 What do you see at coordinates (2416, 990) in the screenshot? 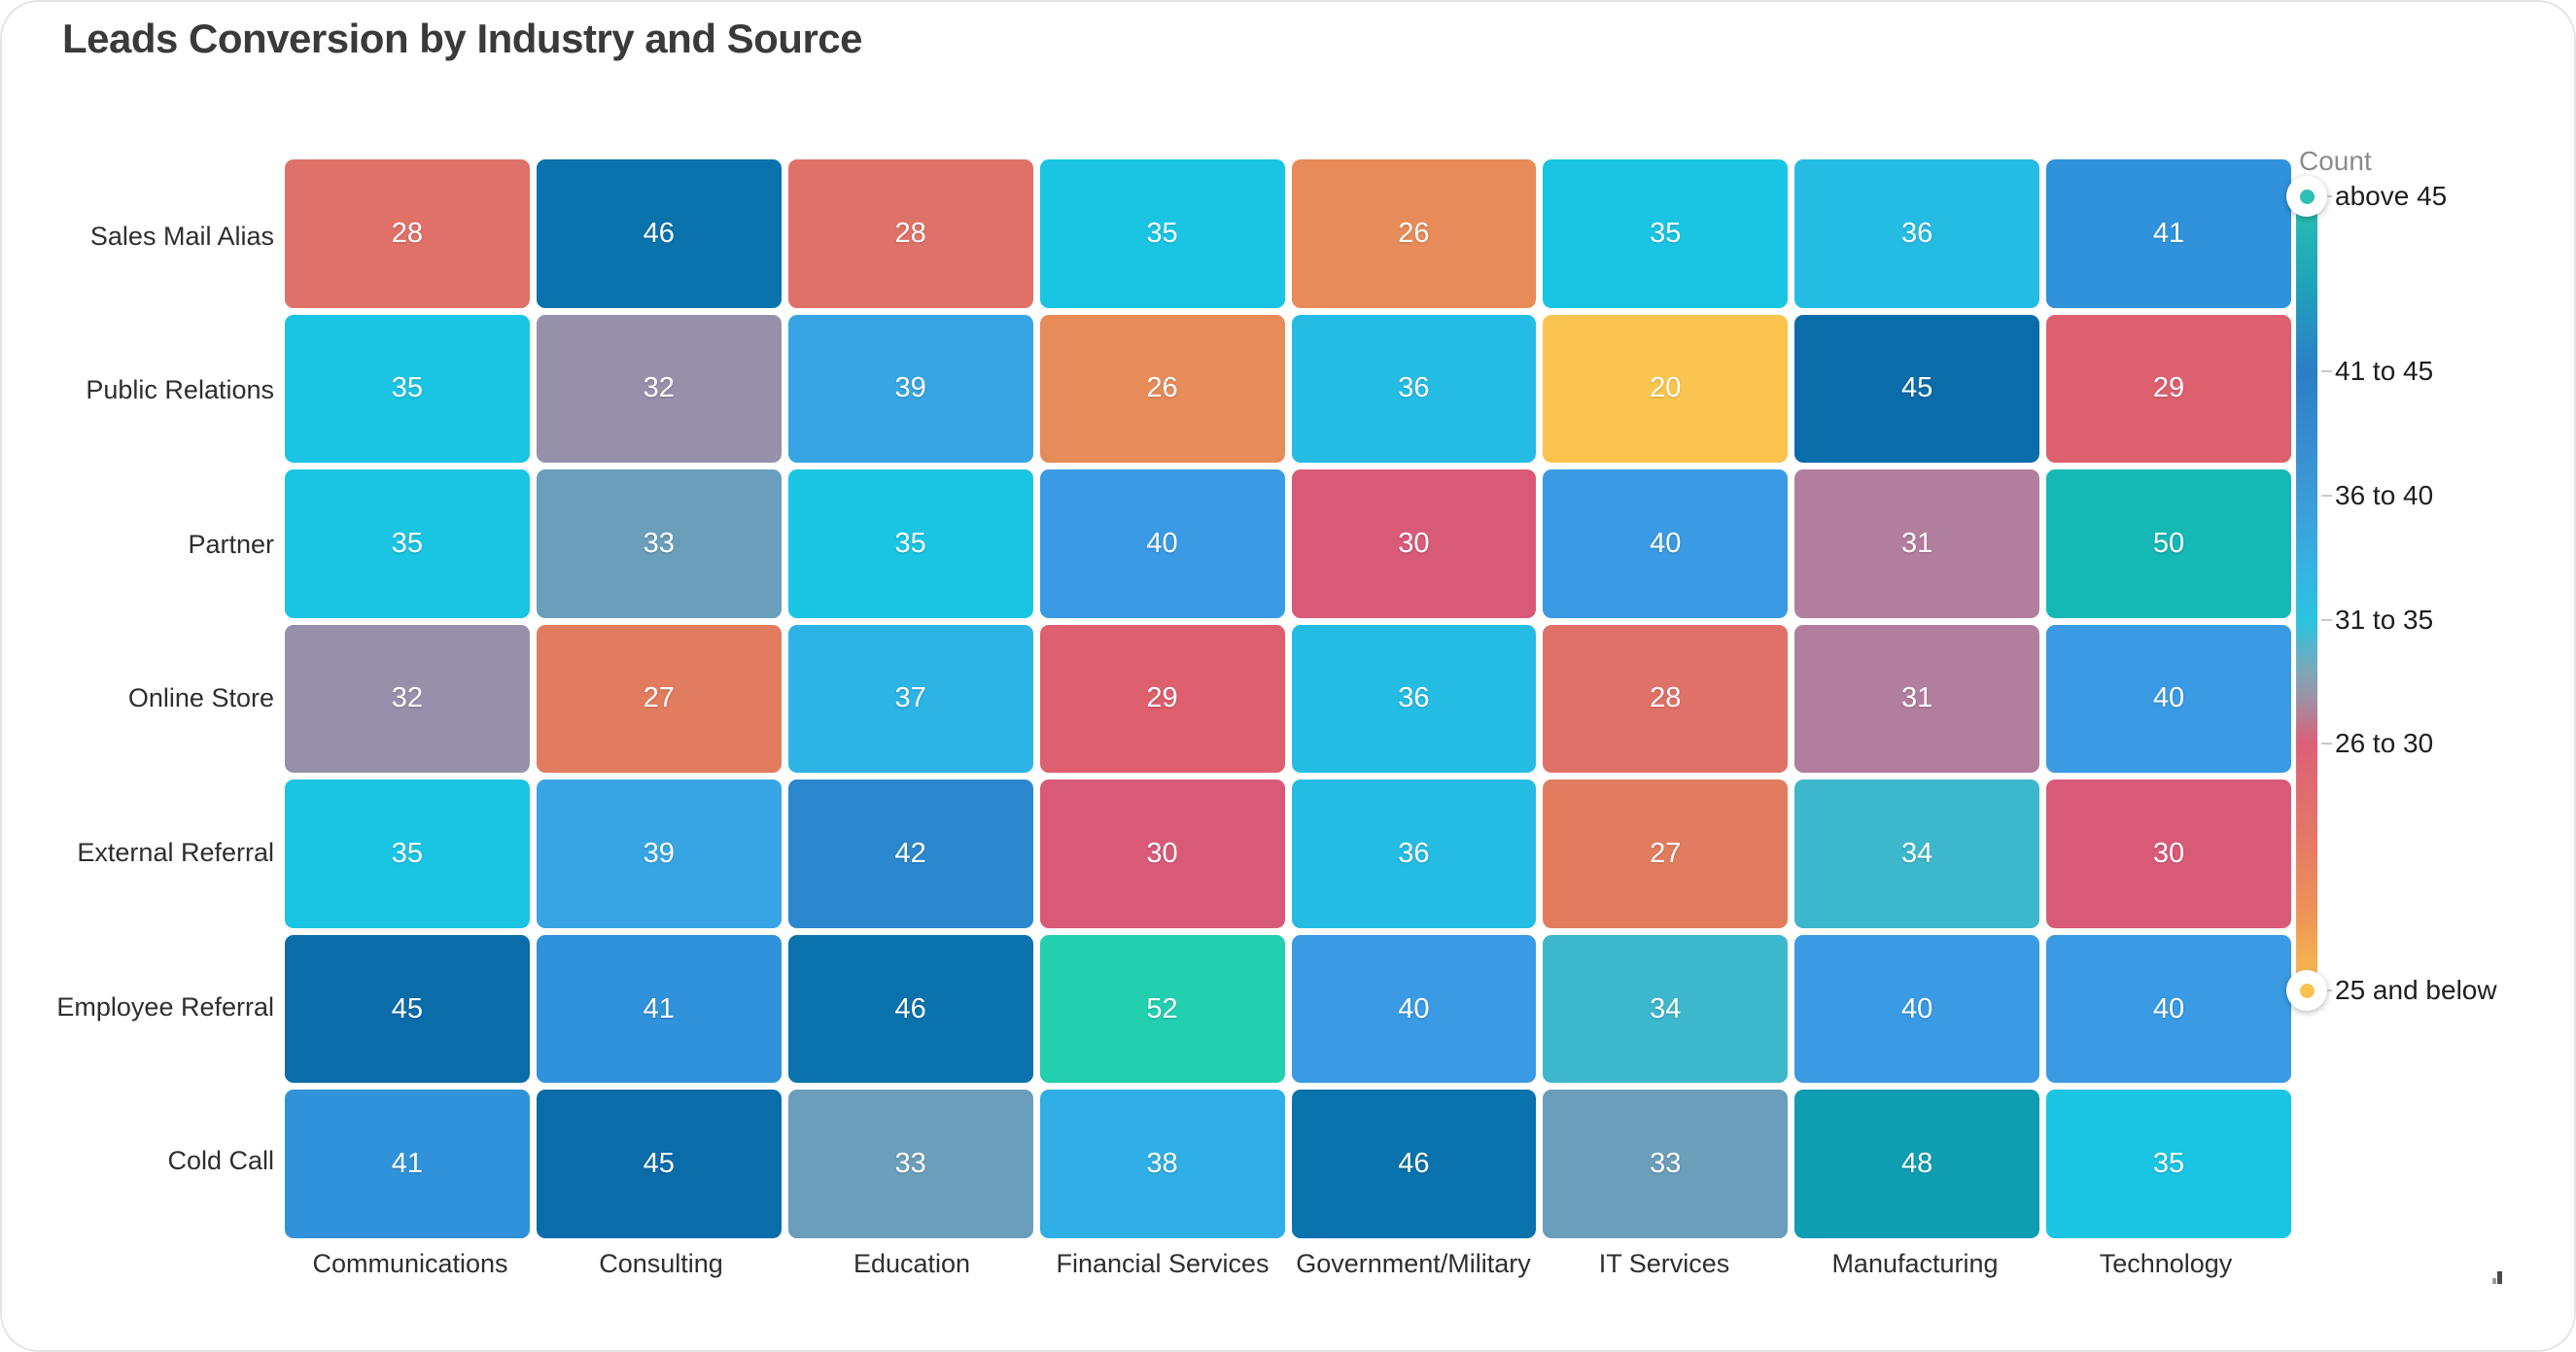
I see `legend-tick-label: 25 and below` at bounding box center [2416, 990].